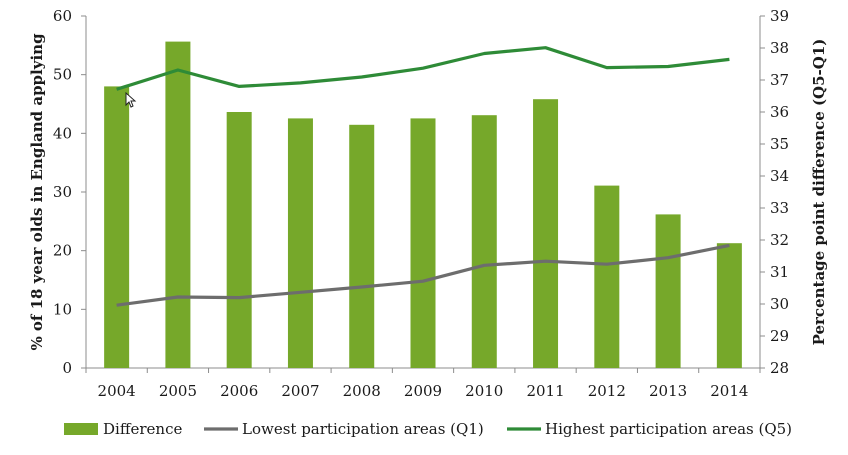  What do you see at coordinates (62, 251) in the screenshot?
I see `y-tick-left-label: 20` at bounding box center [62, 251].